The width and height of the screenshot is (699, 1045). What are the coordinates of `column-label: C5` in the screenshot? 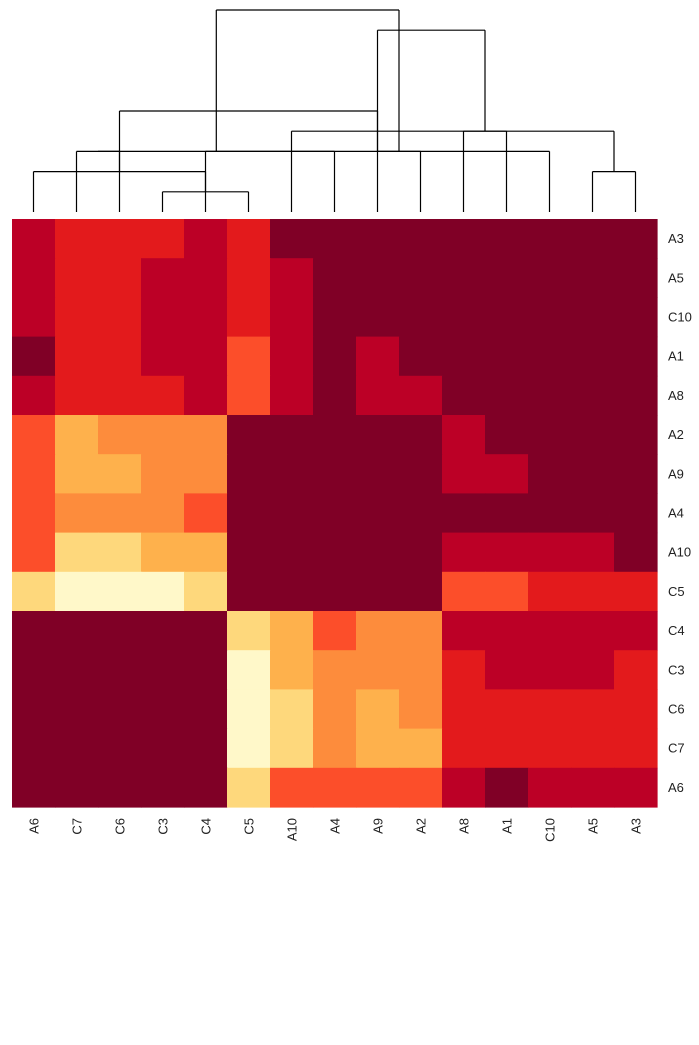 It's located at (249, 826).